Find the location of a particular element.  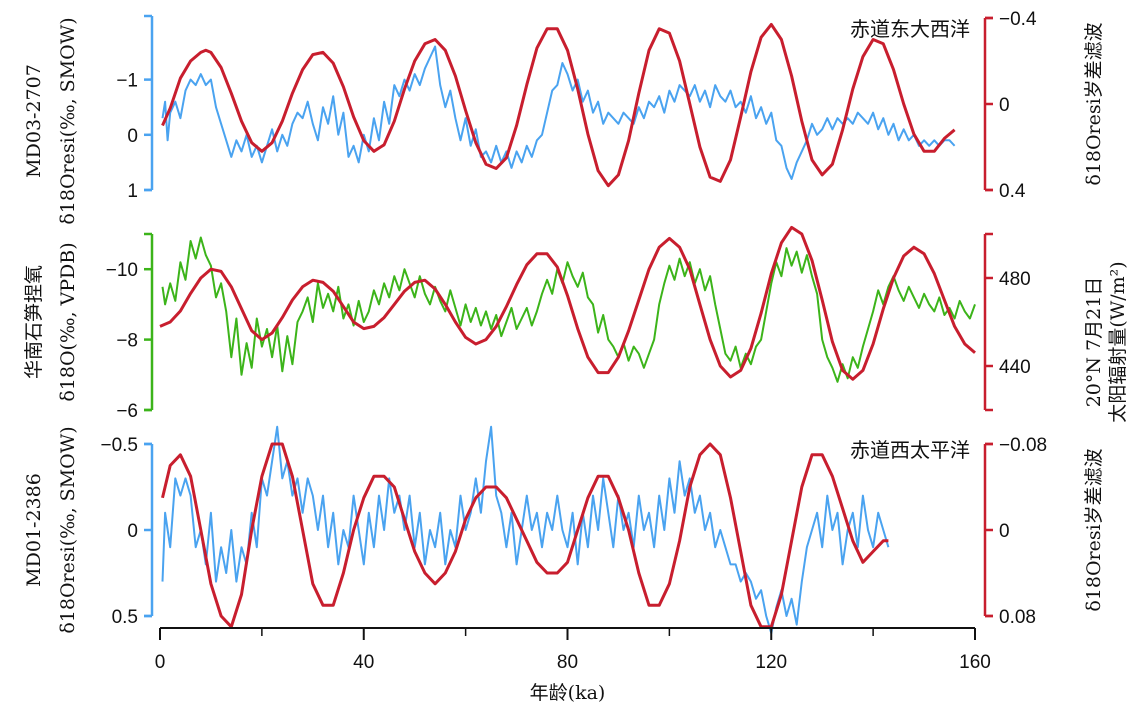

right-tick-label-top: 0.4 is located at coordinates (1012, 191).